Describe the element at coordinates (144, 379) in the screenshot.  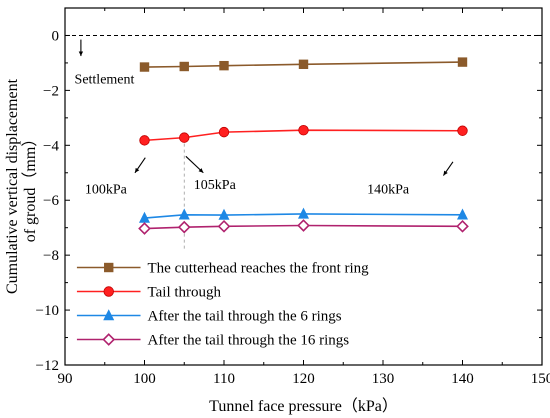
I see `x-tick-label: 100` at that location.